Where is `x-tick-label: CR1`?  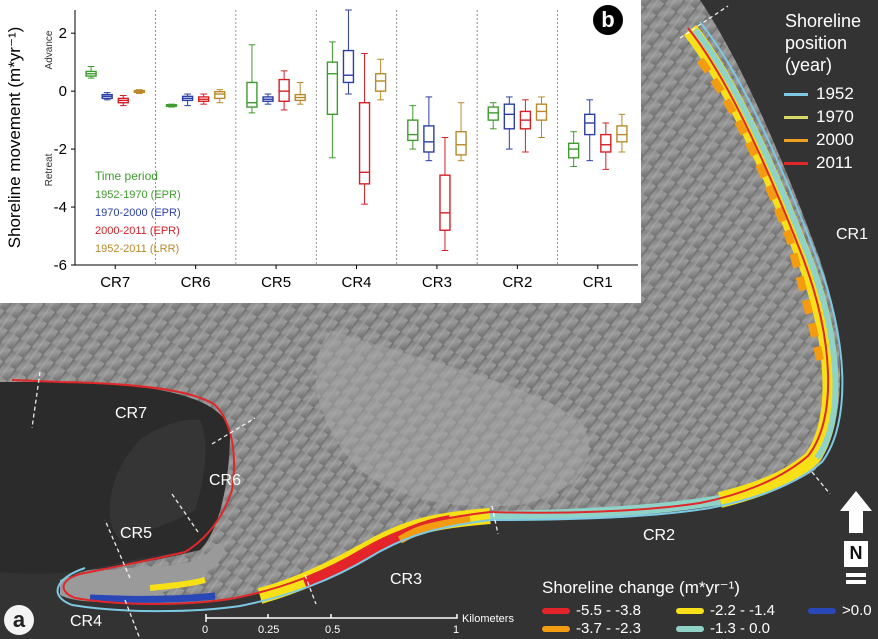
x-tick-label: CR1 is located at coordinates (598, 282).